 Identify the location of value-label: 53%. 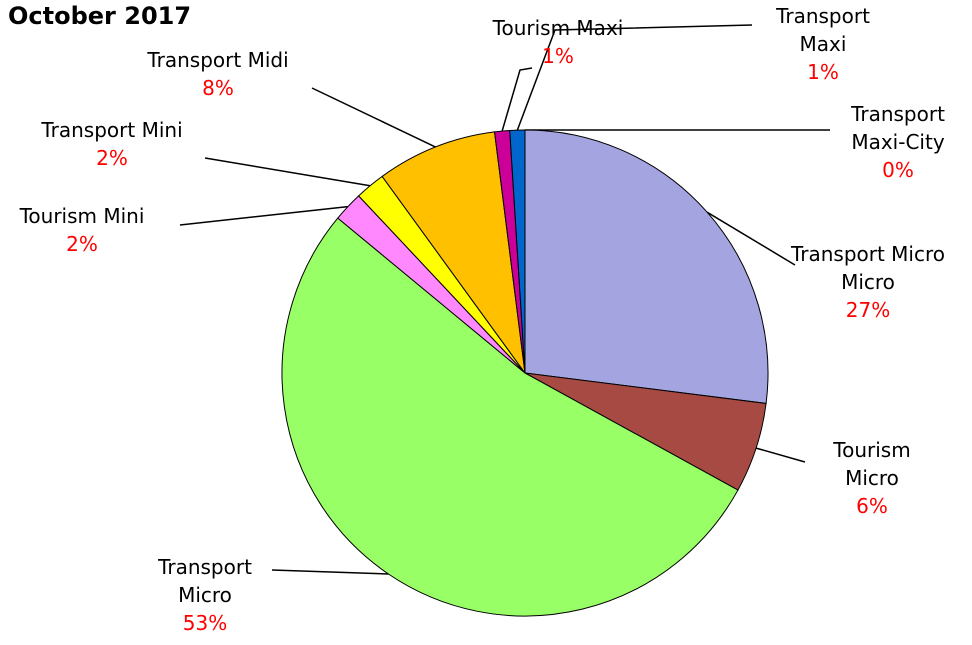
(205, 623).